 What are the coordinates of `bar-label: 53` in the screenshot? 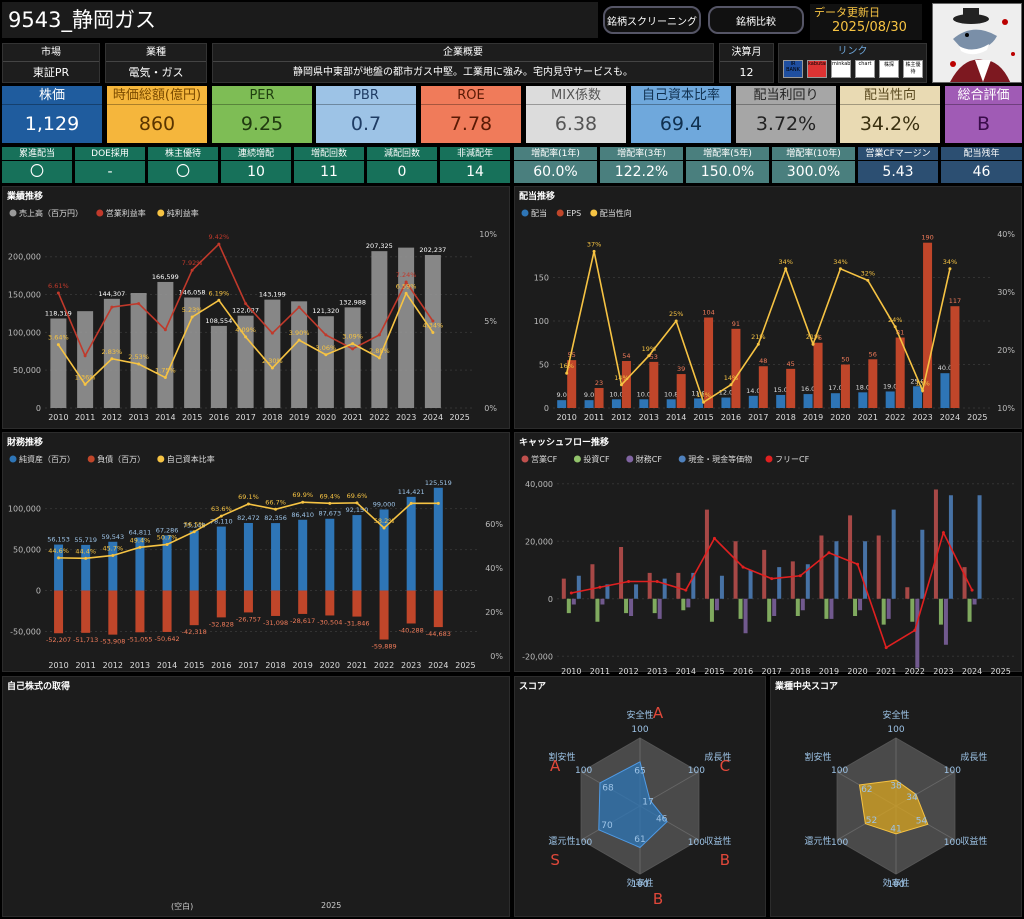 It's located at (654, 357).